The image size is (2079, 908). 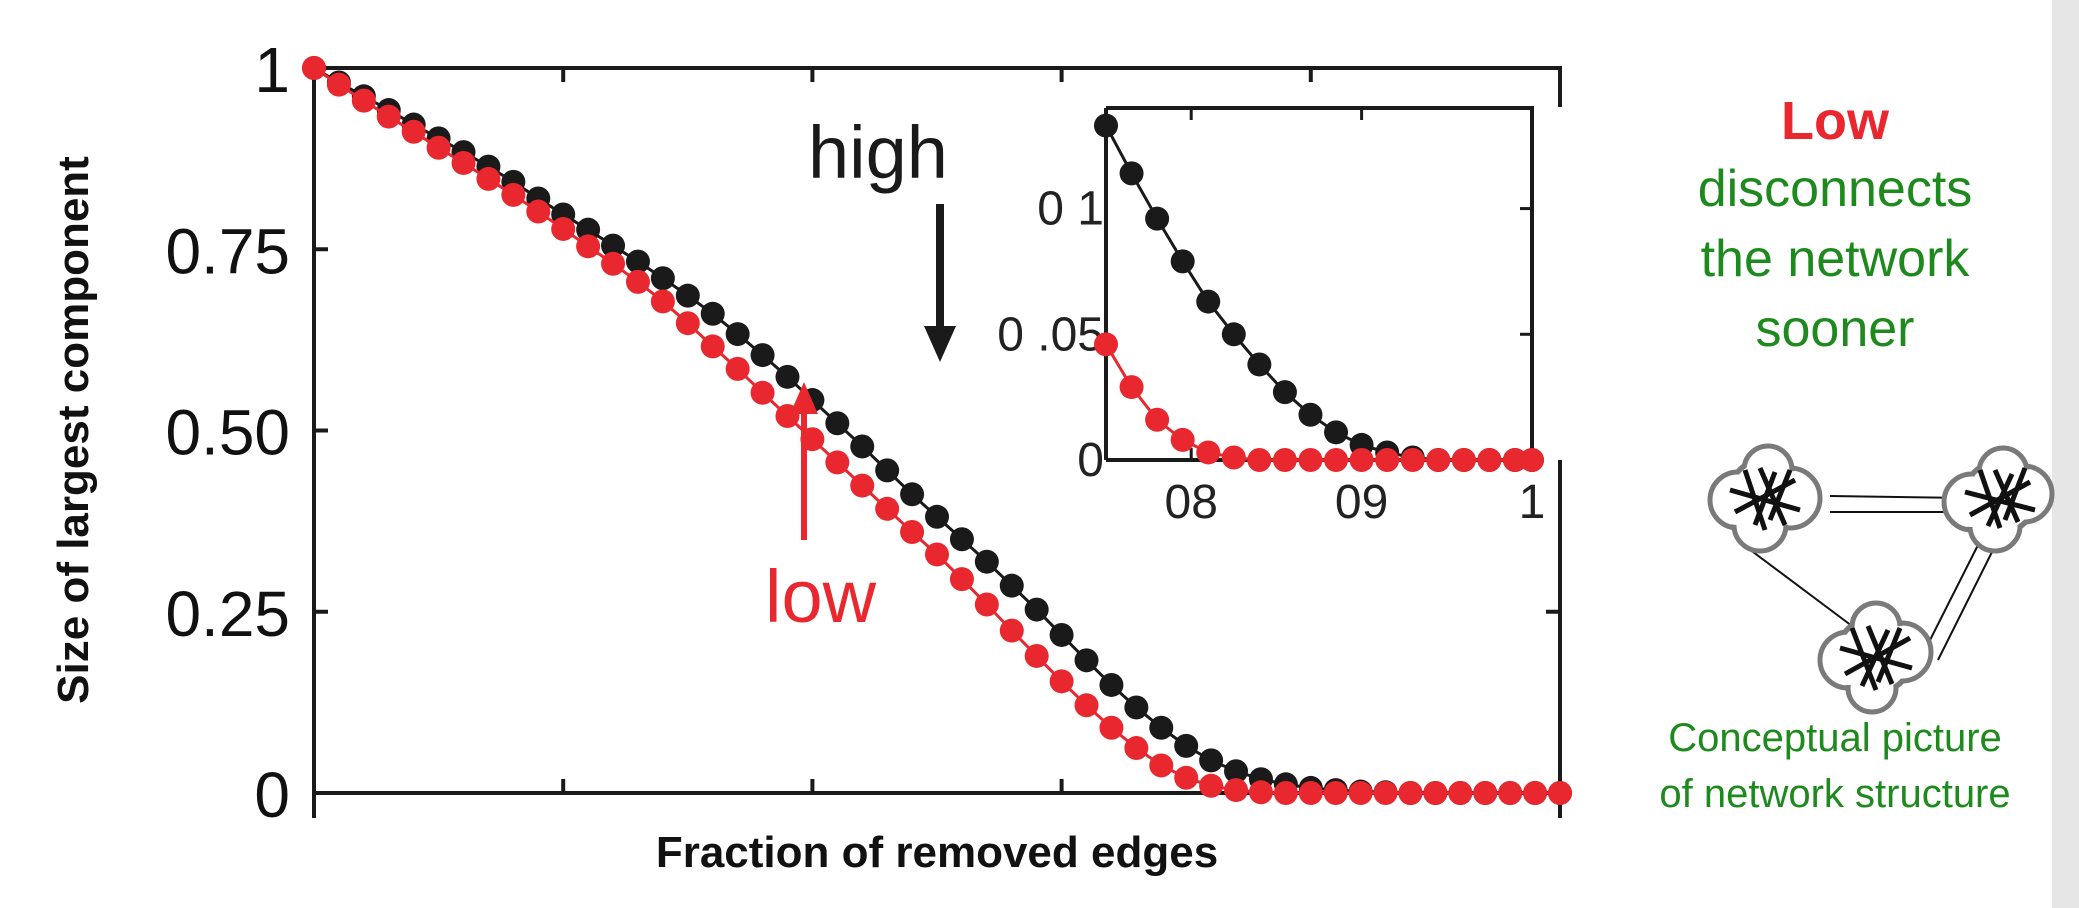 What do you see at coordinates (1191, 502) in the screenshot?
I see `inset-x-tick-label: 08` at bounding box center [1191, 502].